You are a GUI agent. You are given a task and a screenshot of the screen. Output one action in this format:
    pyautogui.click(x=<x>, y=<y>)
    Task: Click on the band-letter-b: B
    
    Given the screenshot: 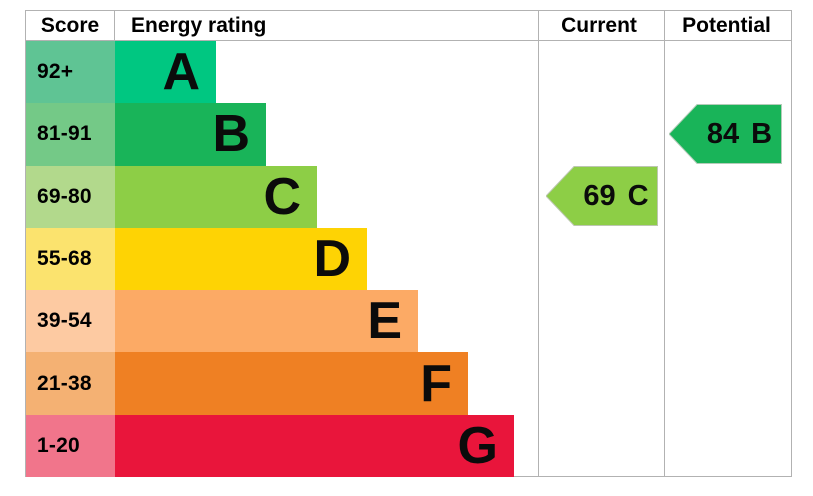 What is the action you would take?
    pyautogui.click(x=231, y=134)
    